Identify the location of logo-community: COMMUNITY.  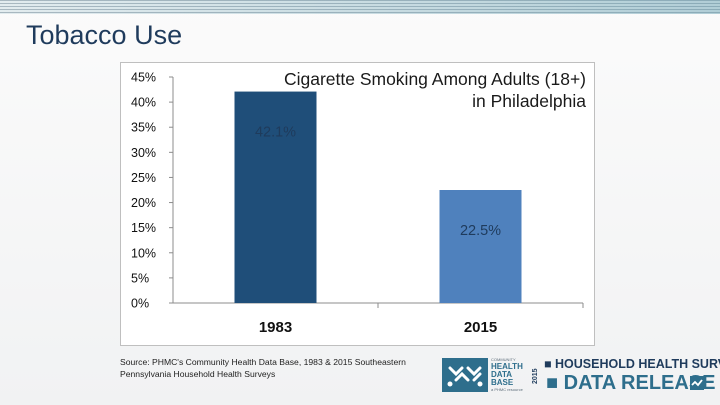
(503, 359).